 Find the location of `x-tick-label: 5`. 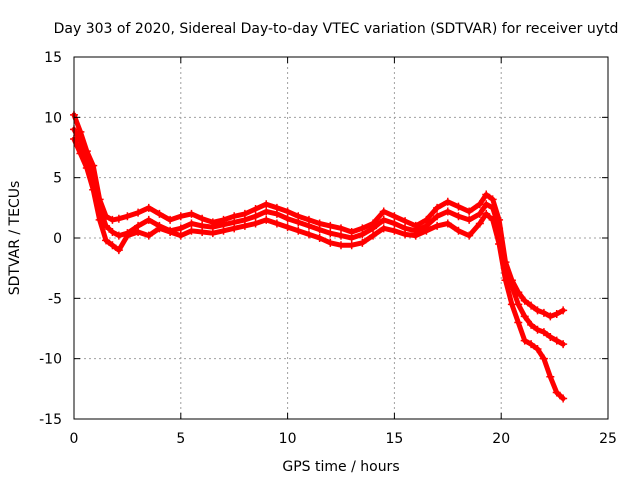

x-tick-label: 5 is located at coordinates (180, 439).